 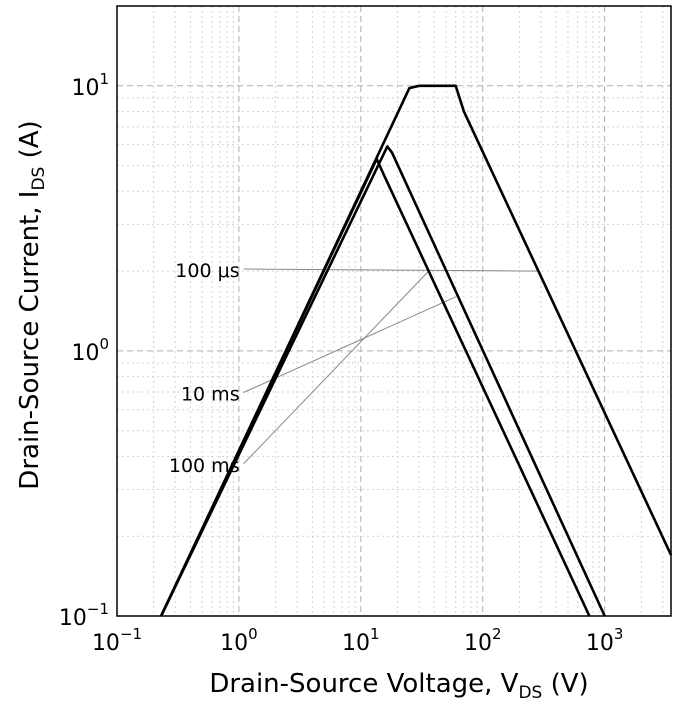 What do you see at coordinates (239, 640) in the screenshot?
I see `x-tick-label: 10⁰` at bounding box center [239, 640].